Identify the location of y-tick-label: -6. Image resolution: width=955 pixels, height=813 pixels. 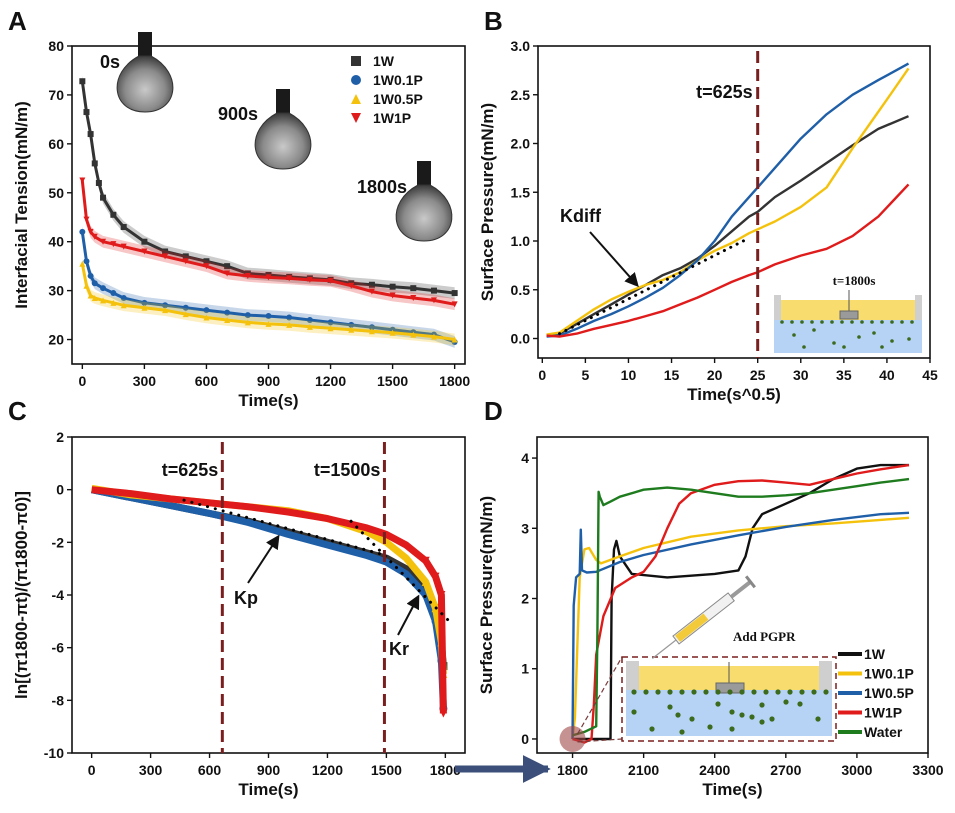
(58, 648).